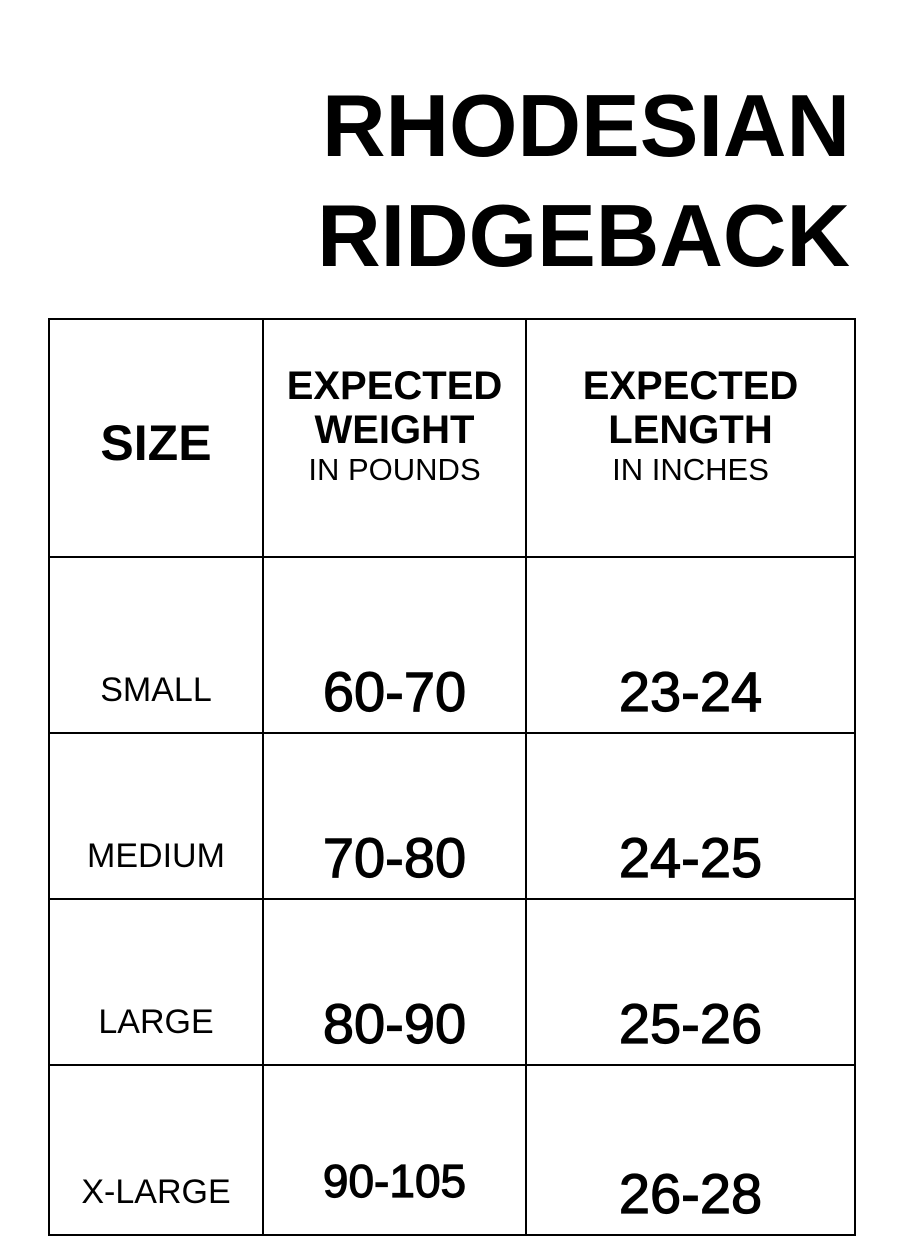 The width and height of the screenshot is (900, 1236). What do you see at coordinates (156, 438) in the screenshot?
I see `header-size: SIZE` at bounding box center [156, 438].